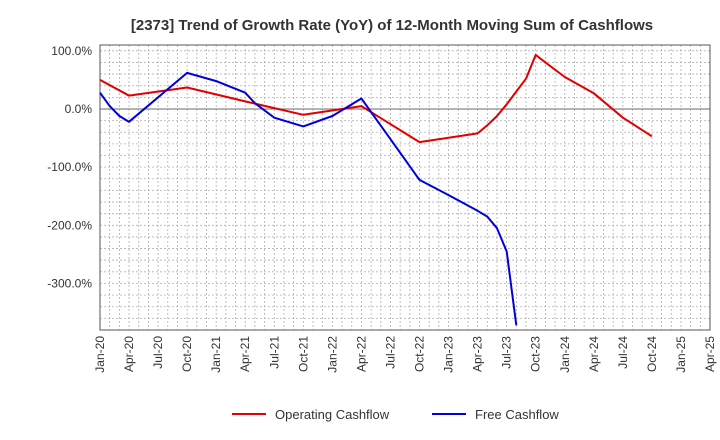  What do you see at coordinates (245, 354) in the screenshot?
I see `x-tick-label: Apr-21` at bounding box center [245, 354].